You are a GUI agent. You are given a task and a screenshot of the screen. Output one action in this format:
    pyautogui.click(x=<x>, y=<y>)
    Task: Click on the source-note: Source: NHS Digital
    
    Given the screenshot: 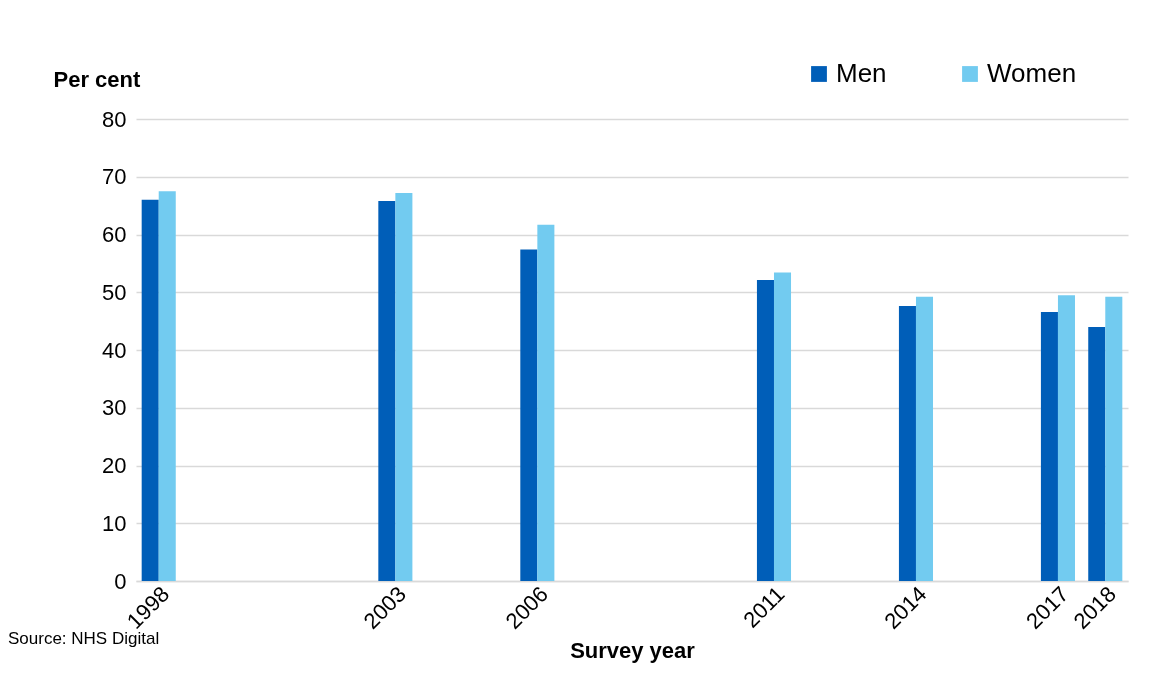 What is the action you would take?
    pyautogui.click(x=84, y=639)
    